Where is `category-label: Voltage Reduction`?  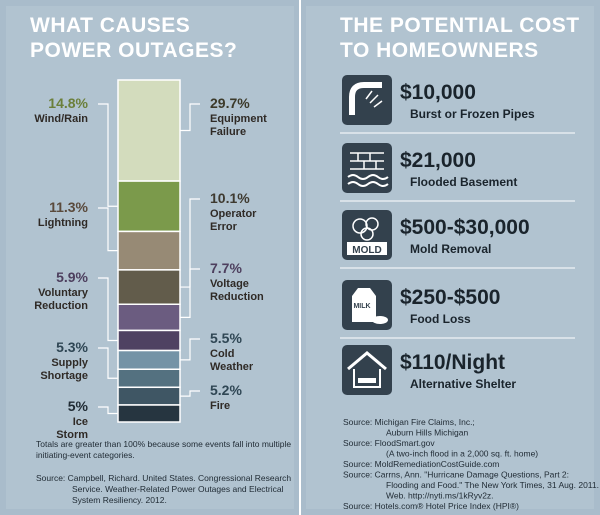
category-label: Voltage Reduction is located at coordinates (237, 290).